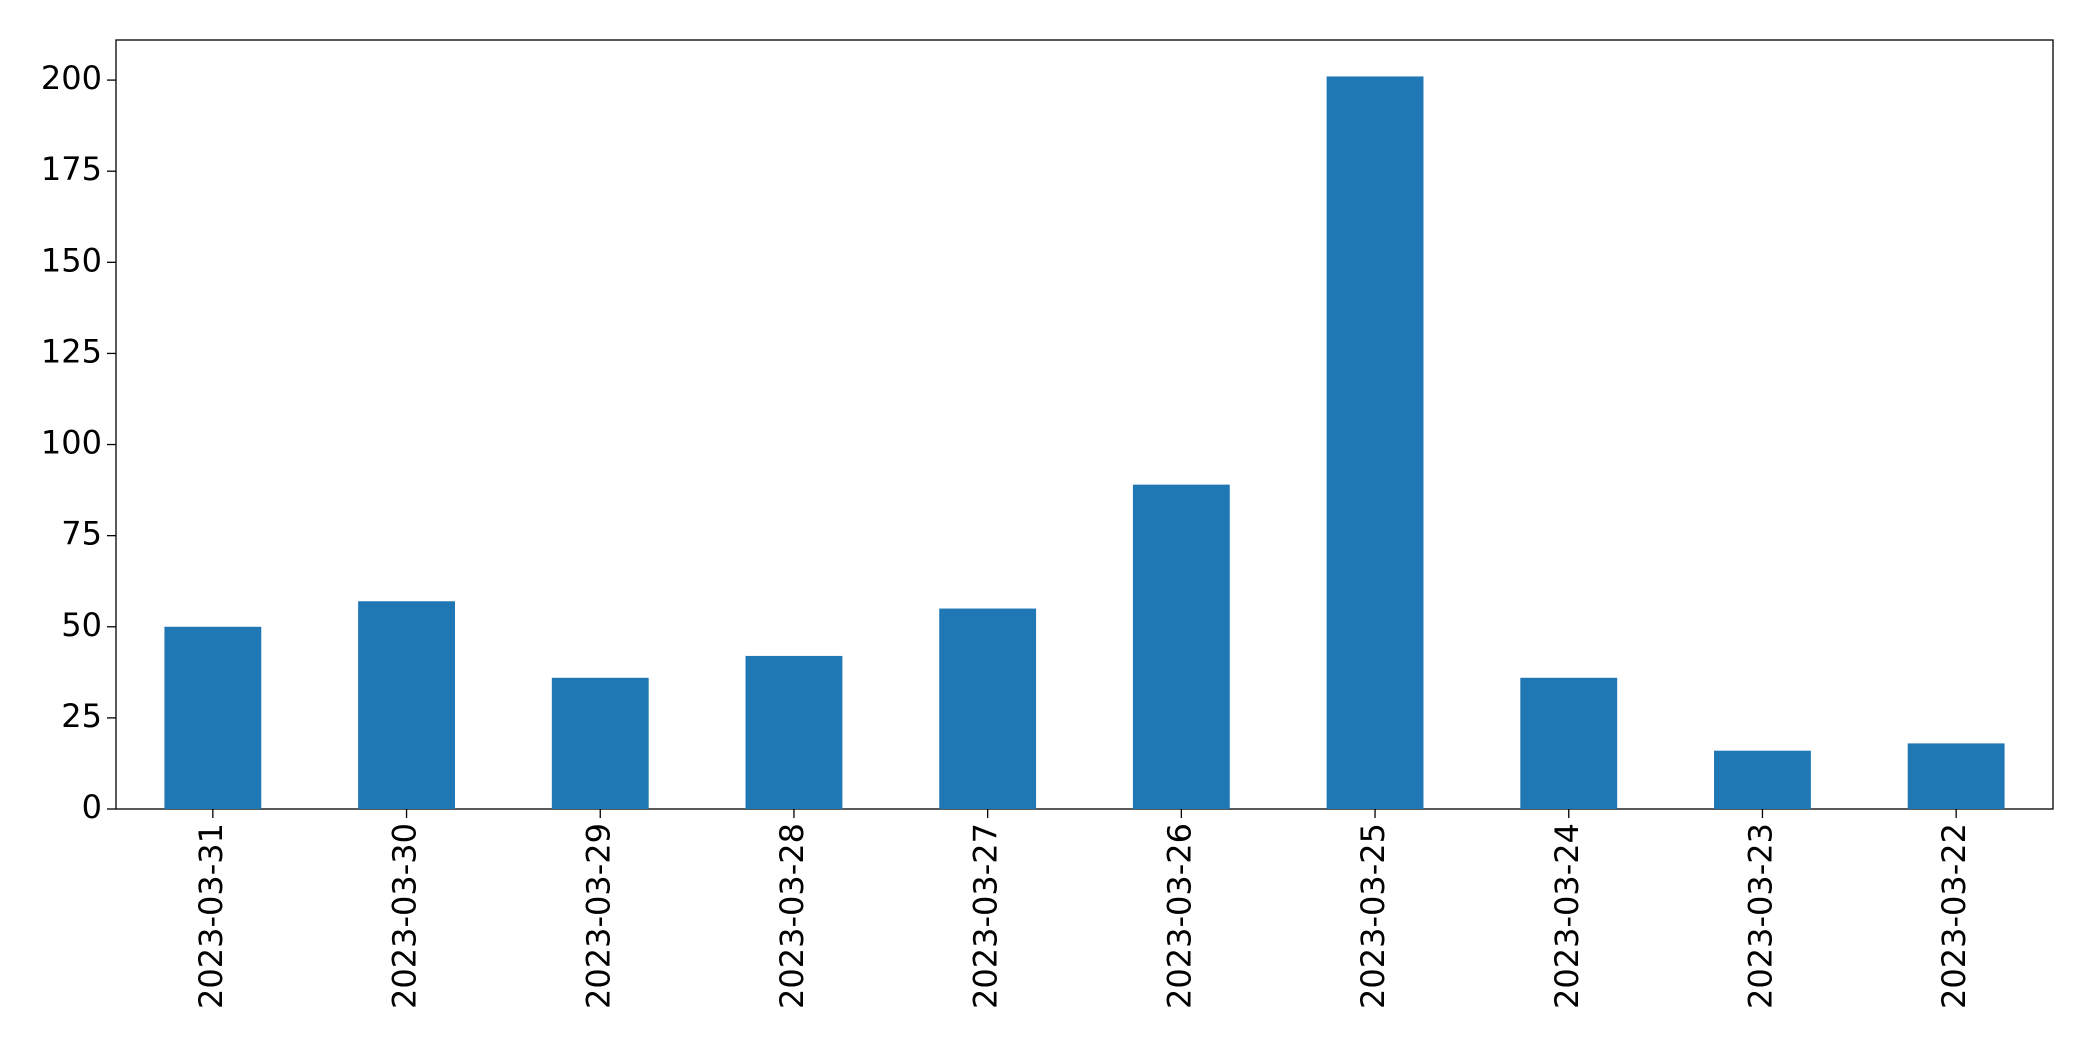 The image size is (2093, 1061). I want to click on x-tick-label: 2023-03-25, so click(1373, 916).